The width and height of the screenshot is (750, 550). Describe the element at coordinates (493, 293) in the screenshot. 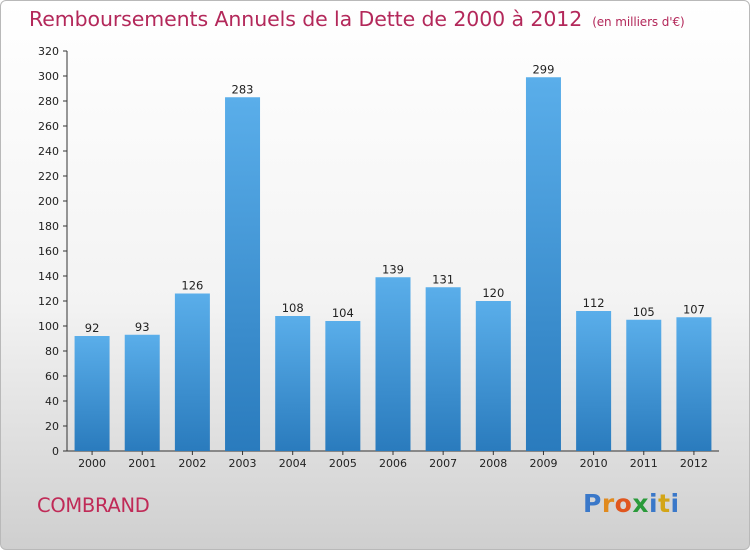

I see `data-label: 120` at that location.